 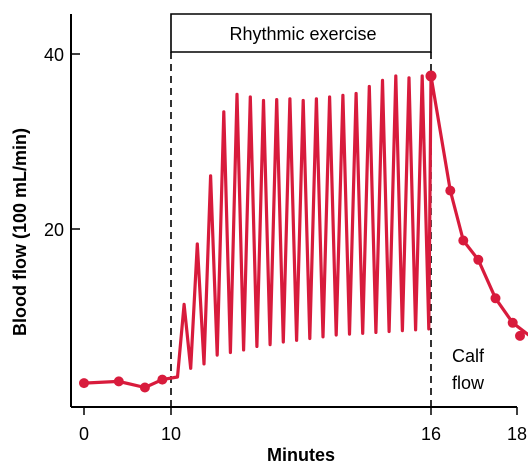 I want to click on x-axis-title: Minutes, so click(x=301, y=455).